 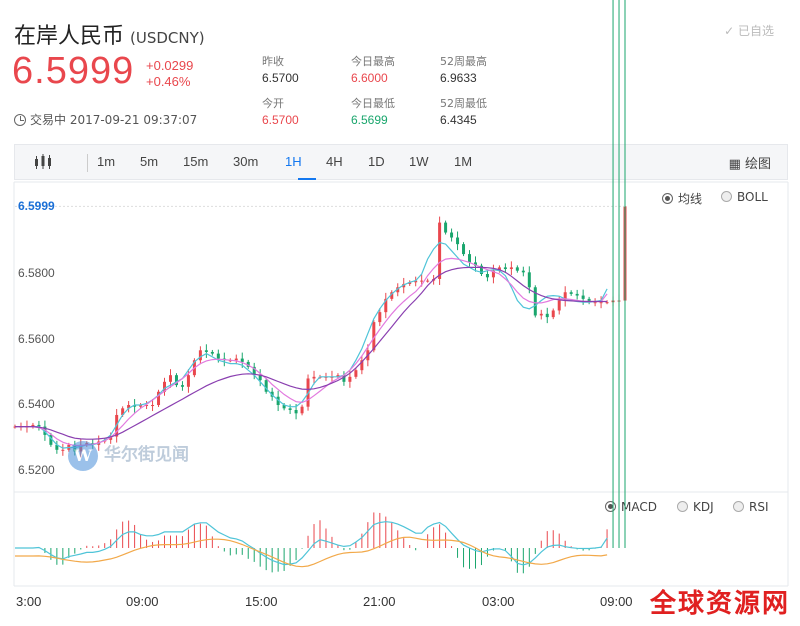 What do you see at coordinates (682, 198) in the screenshot?
I see `overlay-ma-option: 均线` at bounding box center [682, 198].